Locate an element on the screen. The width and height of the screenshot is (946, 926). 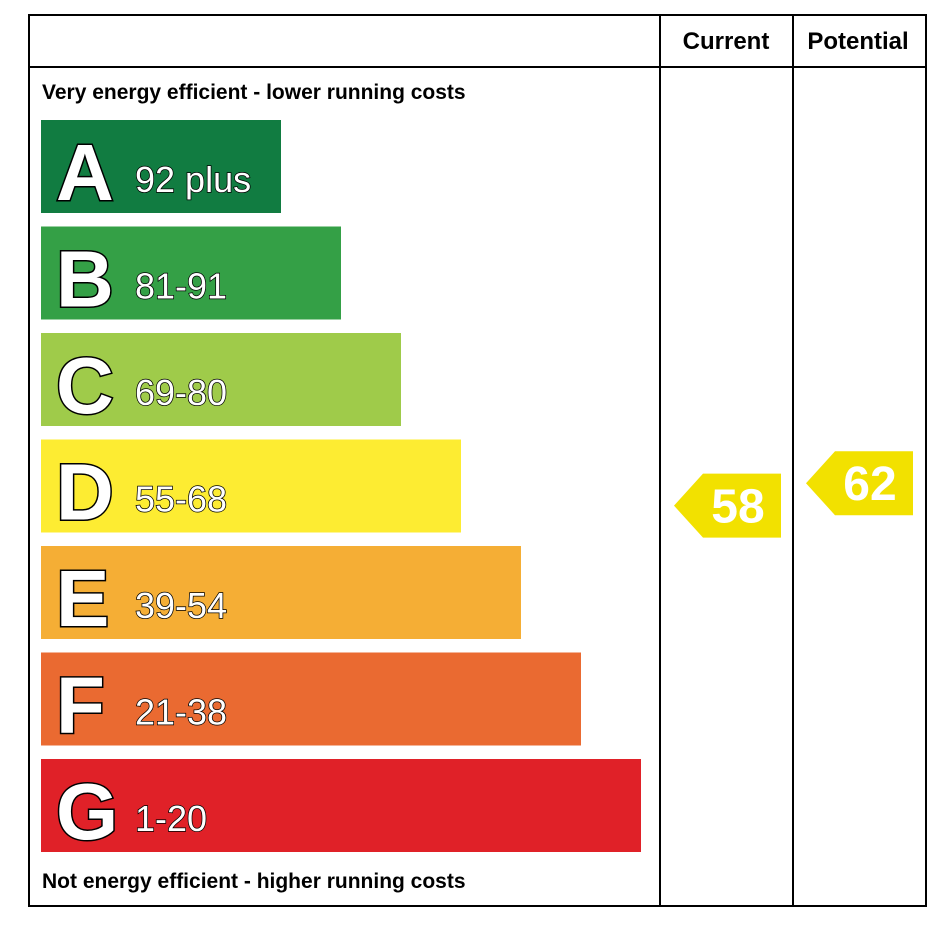
band-range: 39-54 is located at coordinates (181, 605).